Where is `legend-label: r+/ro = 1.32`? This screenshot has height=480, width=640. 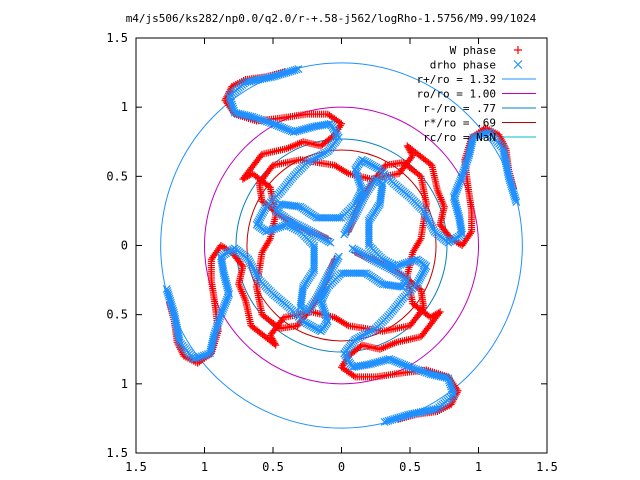
legend-label: r+/ro = 1.32 is located at coordinates (456, 79).